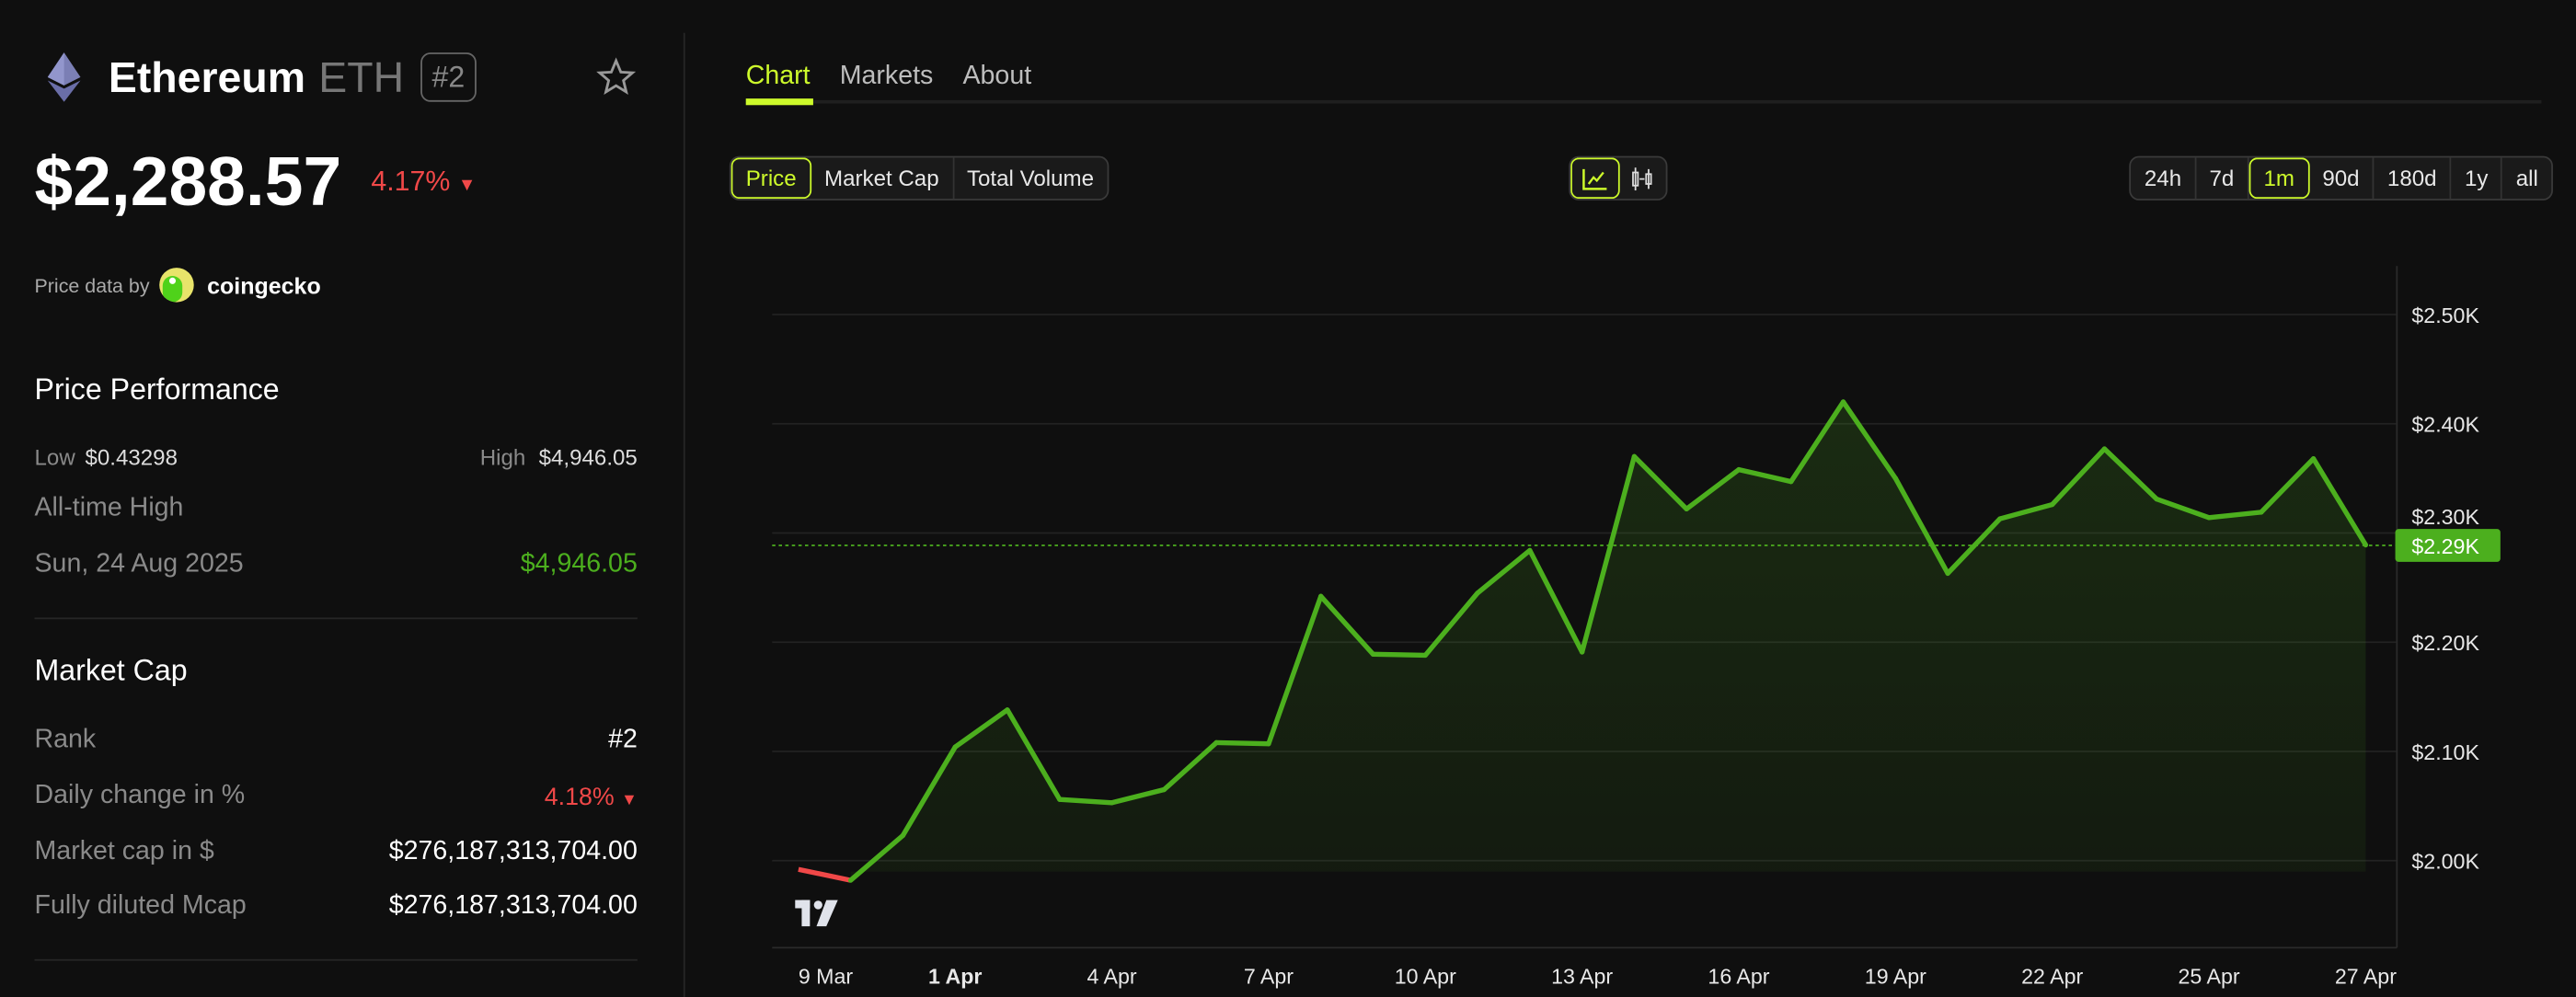 This screenshot has width=2576, height=997. I want to click on x-tick-label: 10 Apr, so click(1425, 977).